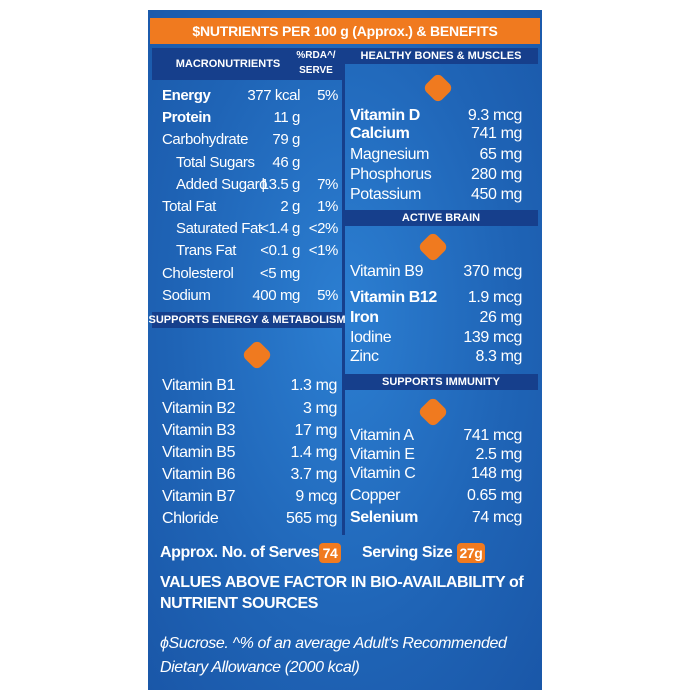 This screenshot has height=700, width=690. What do you see at coordinates (199, 474) in the screenshot?
I see `nutrient-name: Vitamin B6` at bounding box center [199, 474].